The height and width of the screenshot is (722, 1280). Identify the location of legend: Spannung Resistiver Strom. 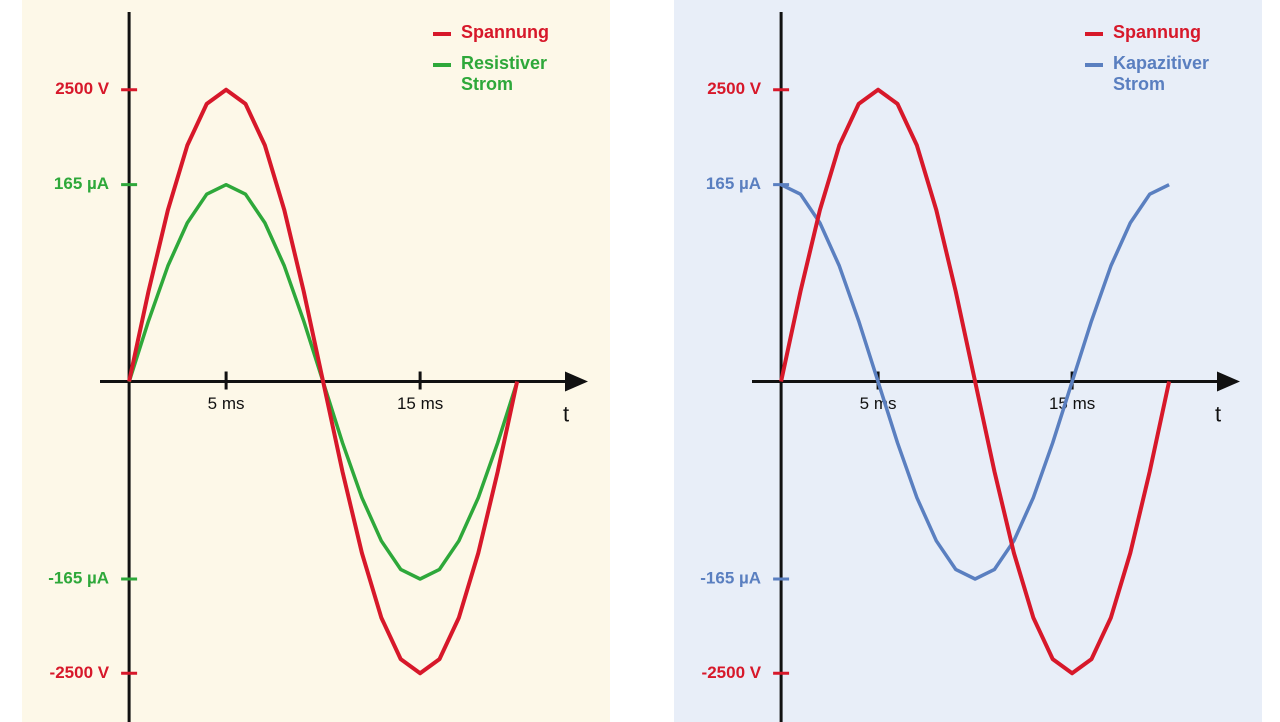
(503, 63).